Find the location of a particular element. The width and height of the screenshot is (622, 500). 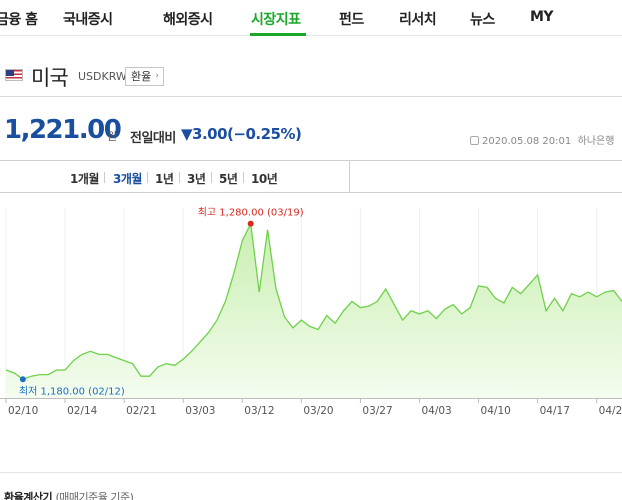

exchange-rate-button-label: 환율 is located at coordinates (141, 76).